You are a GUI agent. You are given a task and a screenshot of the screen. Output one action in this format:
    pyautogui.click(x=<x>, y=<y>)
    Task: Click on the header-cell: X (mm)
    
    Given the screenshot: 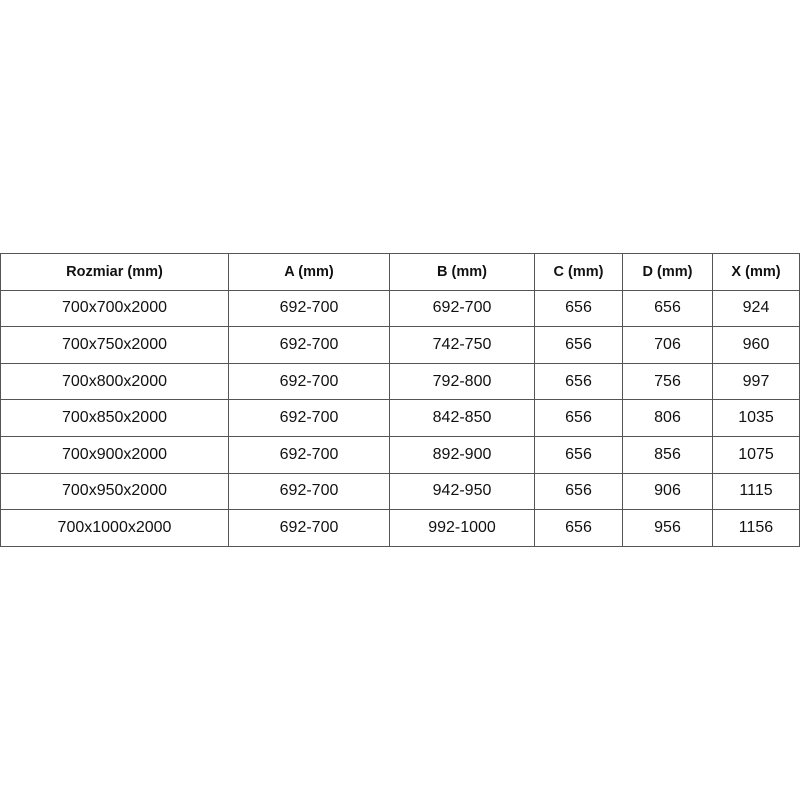 What is the action you would take?
    pyautogui.click(x=756, y=272)
    